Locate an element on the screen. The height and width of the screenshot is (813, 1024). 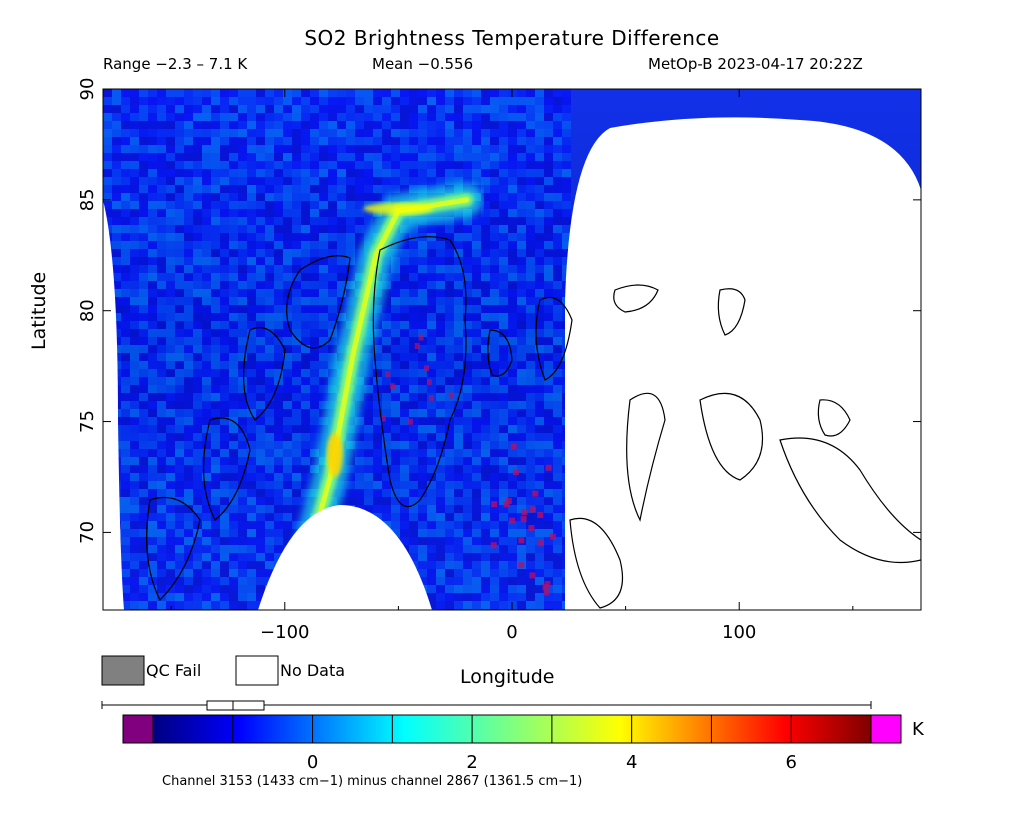
colorbar-tick-label: 6 is located at coordinates (790, 762).